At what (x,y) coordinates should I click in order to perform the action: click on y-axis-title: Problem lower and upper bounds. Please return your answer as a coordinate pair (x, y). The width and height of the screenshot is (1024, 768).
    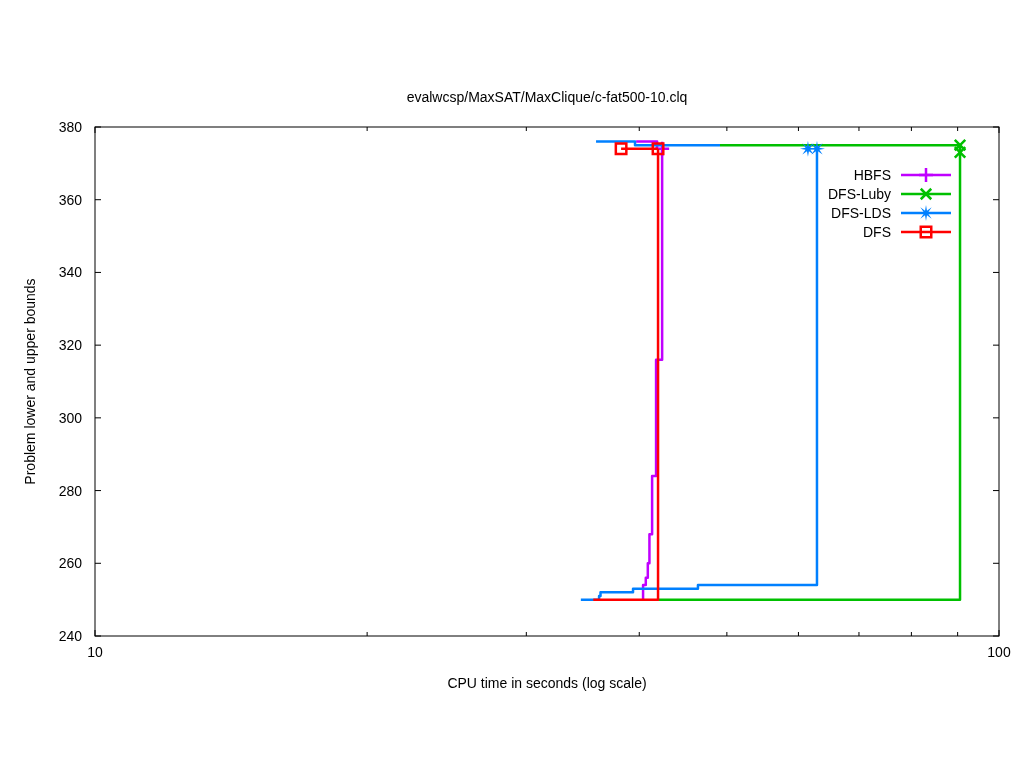
    Looking at the image, I should click on (30, 381).